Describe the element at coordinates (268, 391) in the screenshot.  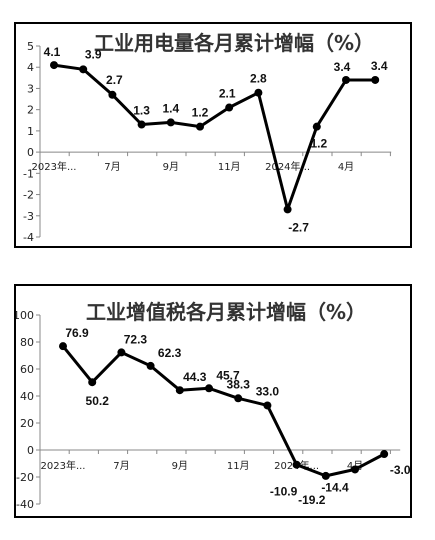
I see `data-label: 33.0` at that location.